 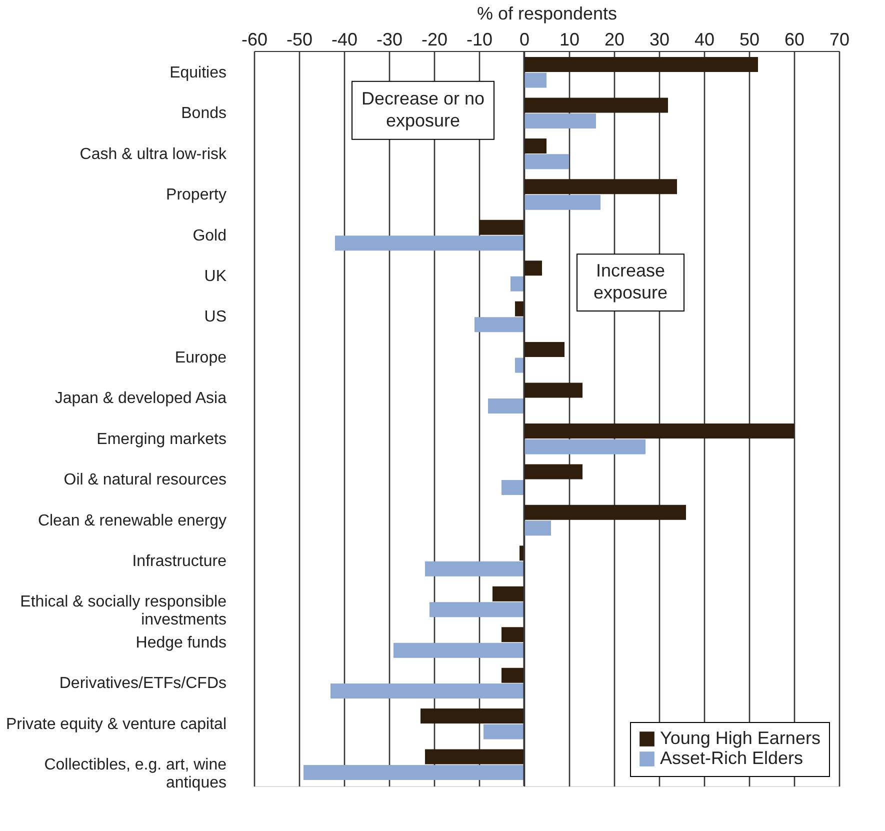 What do you see at coordinates (181, 643) in the screenshot?
I see `y-tick-label: Hedge funds` at bounding box center [181, 643].